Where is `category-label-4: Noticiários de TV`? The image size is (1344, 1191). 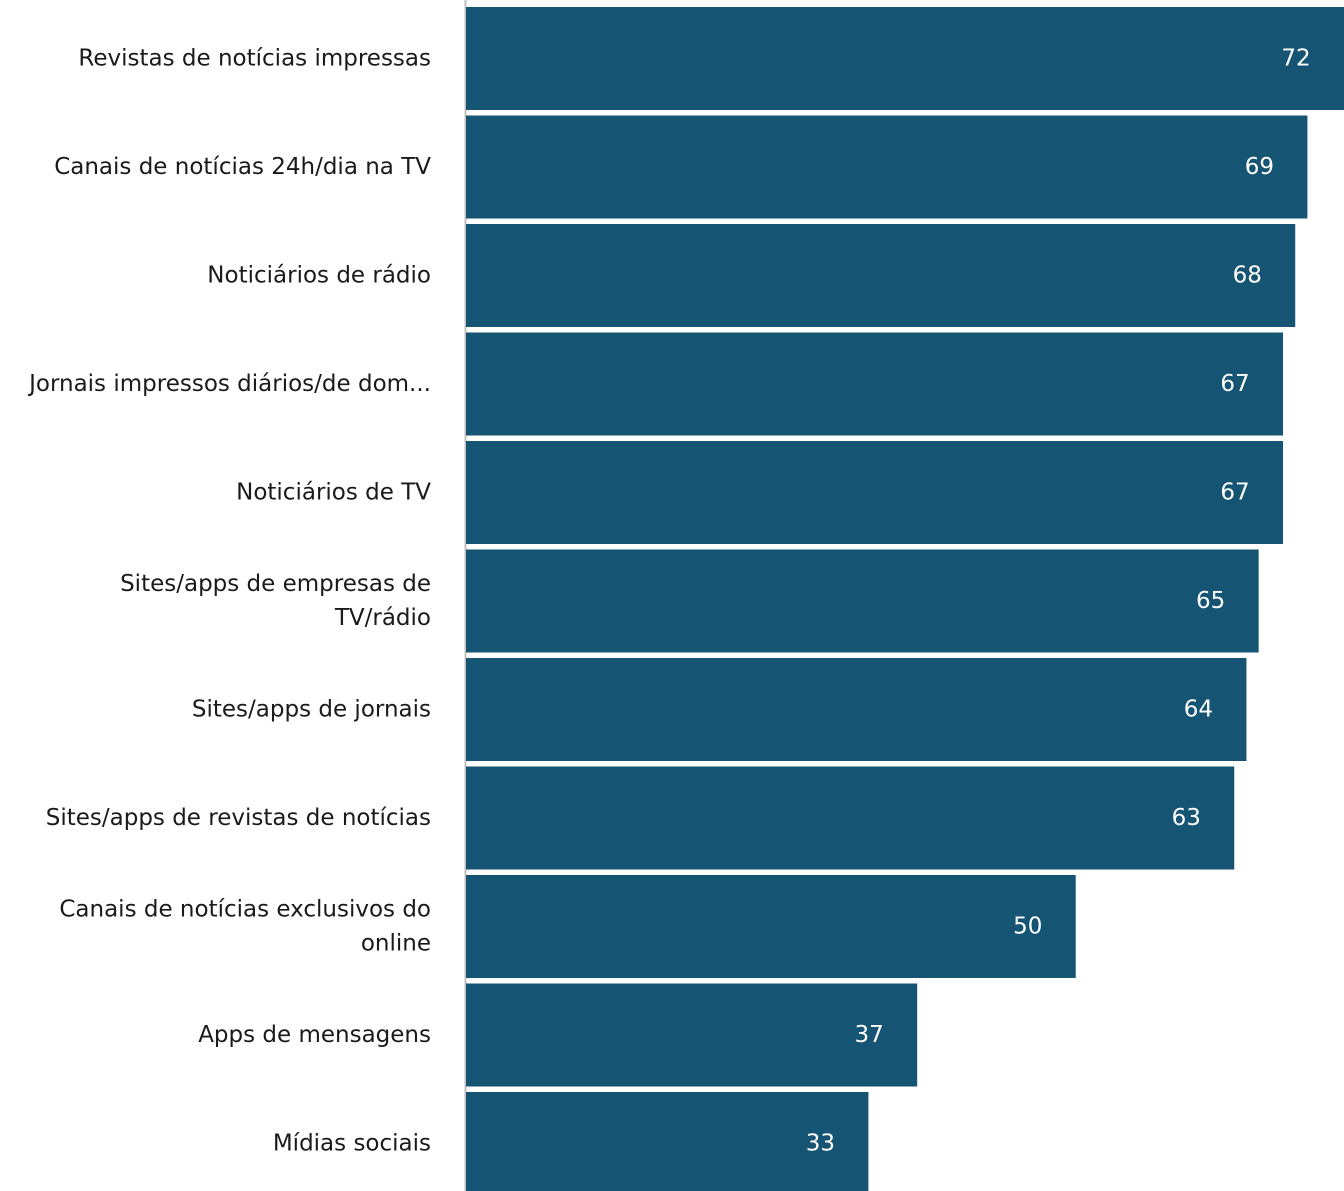 category-label-4: Noticiários de TV is located at coordinates (333, 493).